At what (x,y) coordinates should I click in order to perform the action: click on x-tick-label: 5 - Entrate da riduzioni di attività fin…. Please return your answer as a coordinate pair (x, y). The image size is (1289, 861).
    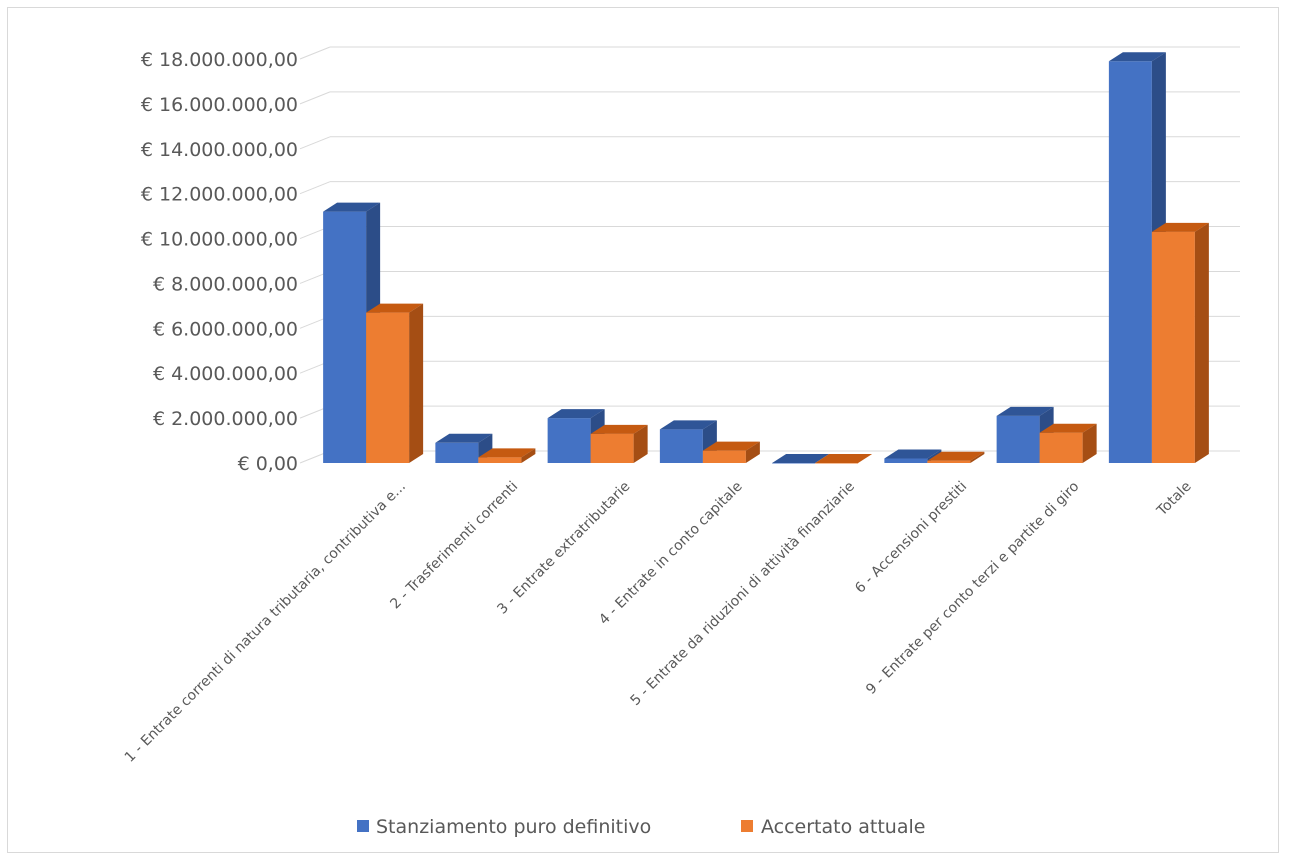
    Looking at the image, I should click on (743, 594).